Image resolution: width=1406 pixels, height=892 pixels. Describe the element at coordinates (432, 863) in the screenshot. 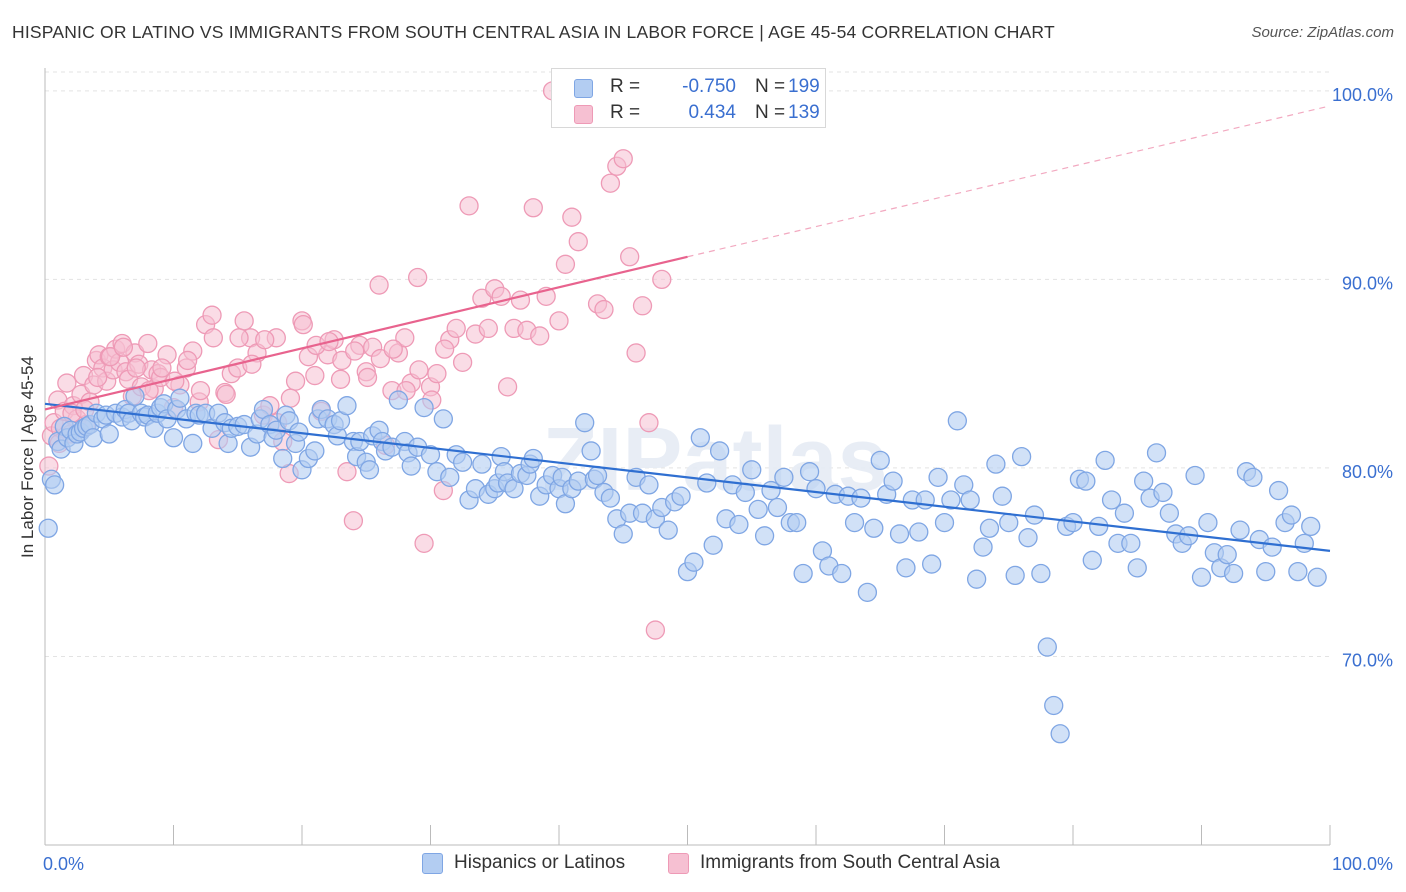

I see `blue-swatch` at that location.